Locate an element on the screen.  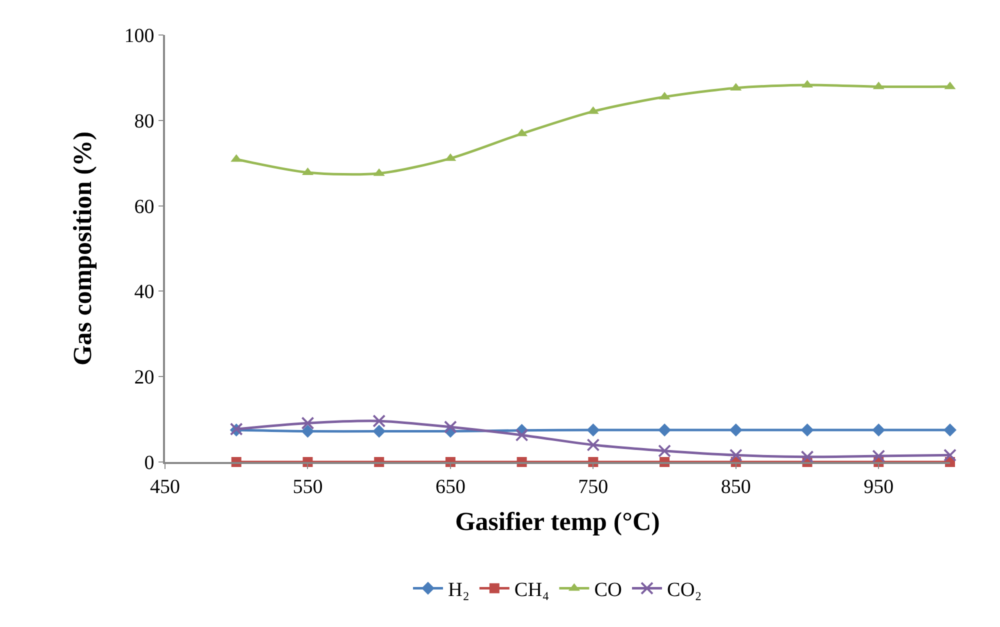
legend-label: CH₄ is located at coordinates (532, 590).